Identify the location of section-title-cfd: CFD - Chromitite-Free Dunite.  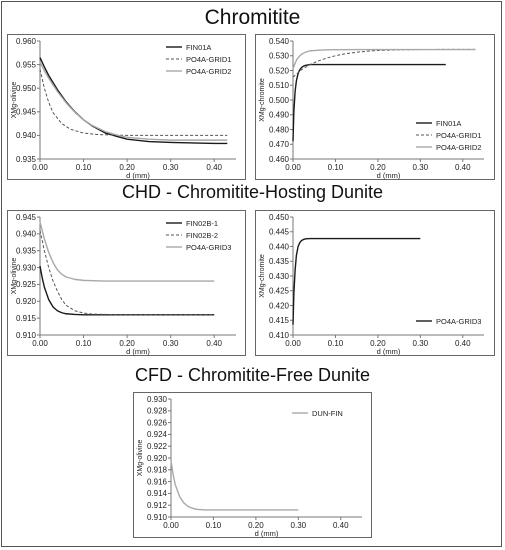
(252, 375).